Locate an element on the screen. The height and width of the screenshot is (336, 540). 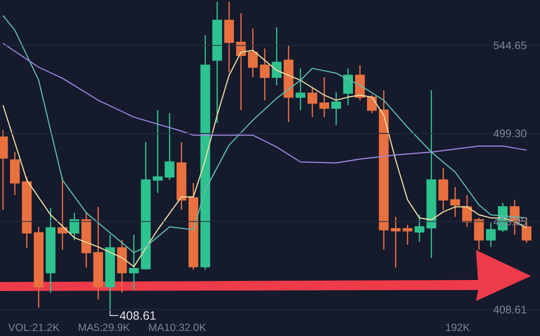
y-tick-label: 544.65 is located at coordinates (510, 45).